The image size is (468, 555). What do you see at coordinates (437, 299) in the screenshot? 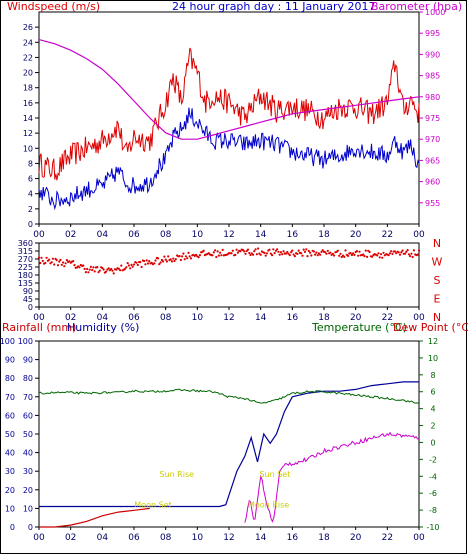
I see `compass-label: E` at bounding box center [437, 299].